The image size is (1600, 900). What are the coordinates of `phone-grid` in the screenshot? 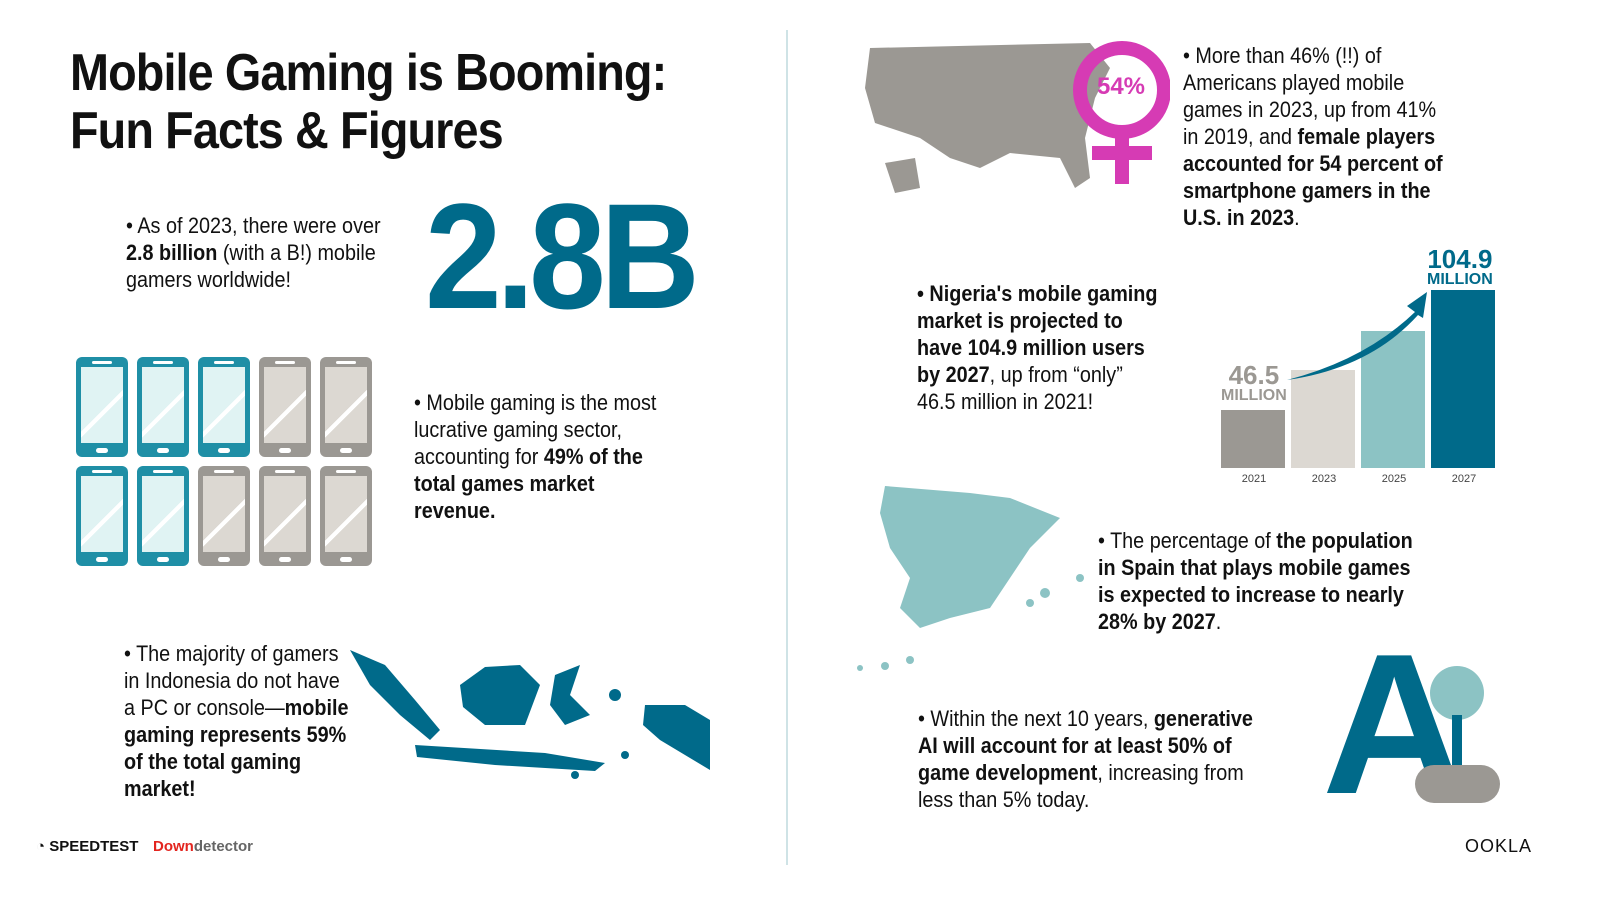 It's located at (226, 462).